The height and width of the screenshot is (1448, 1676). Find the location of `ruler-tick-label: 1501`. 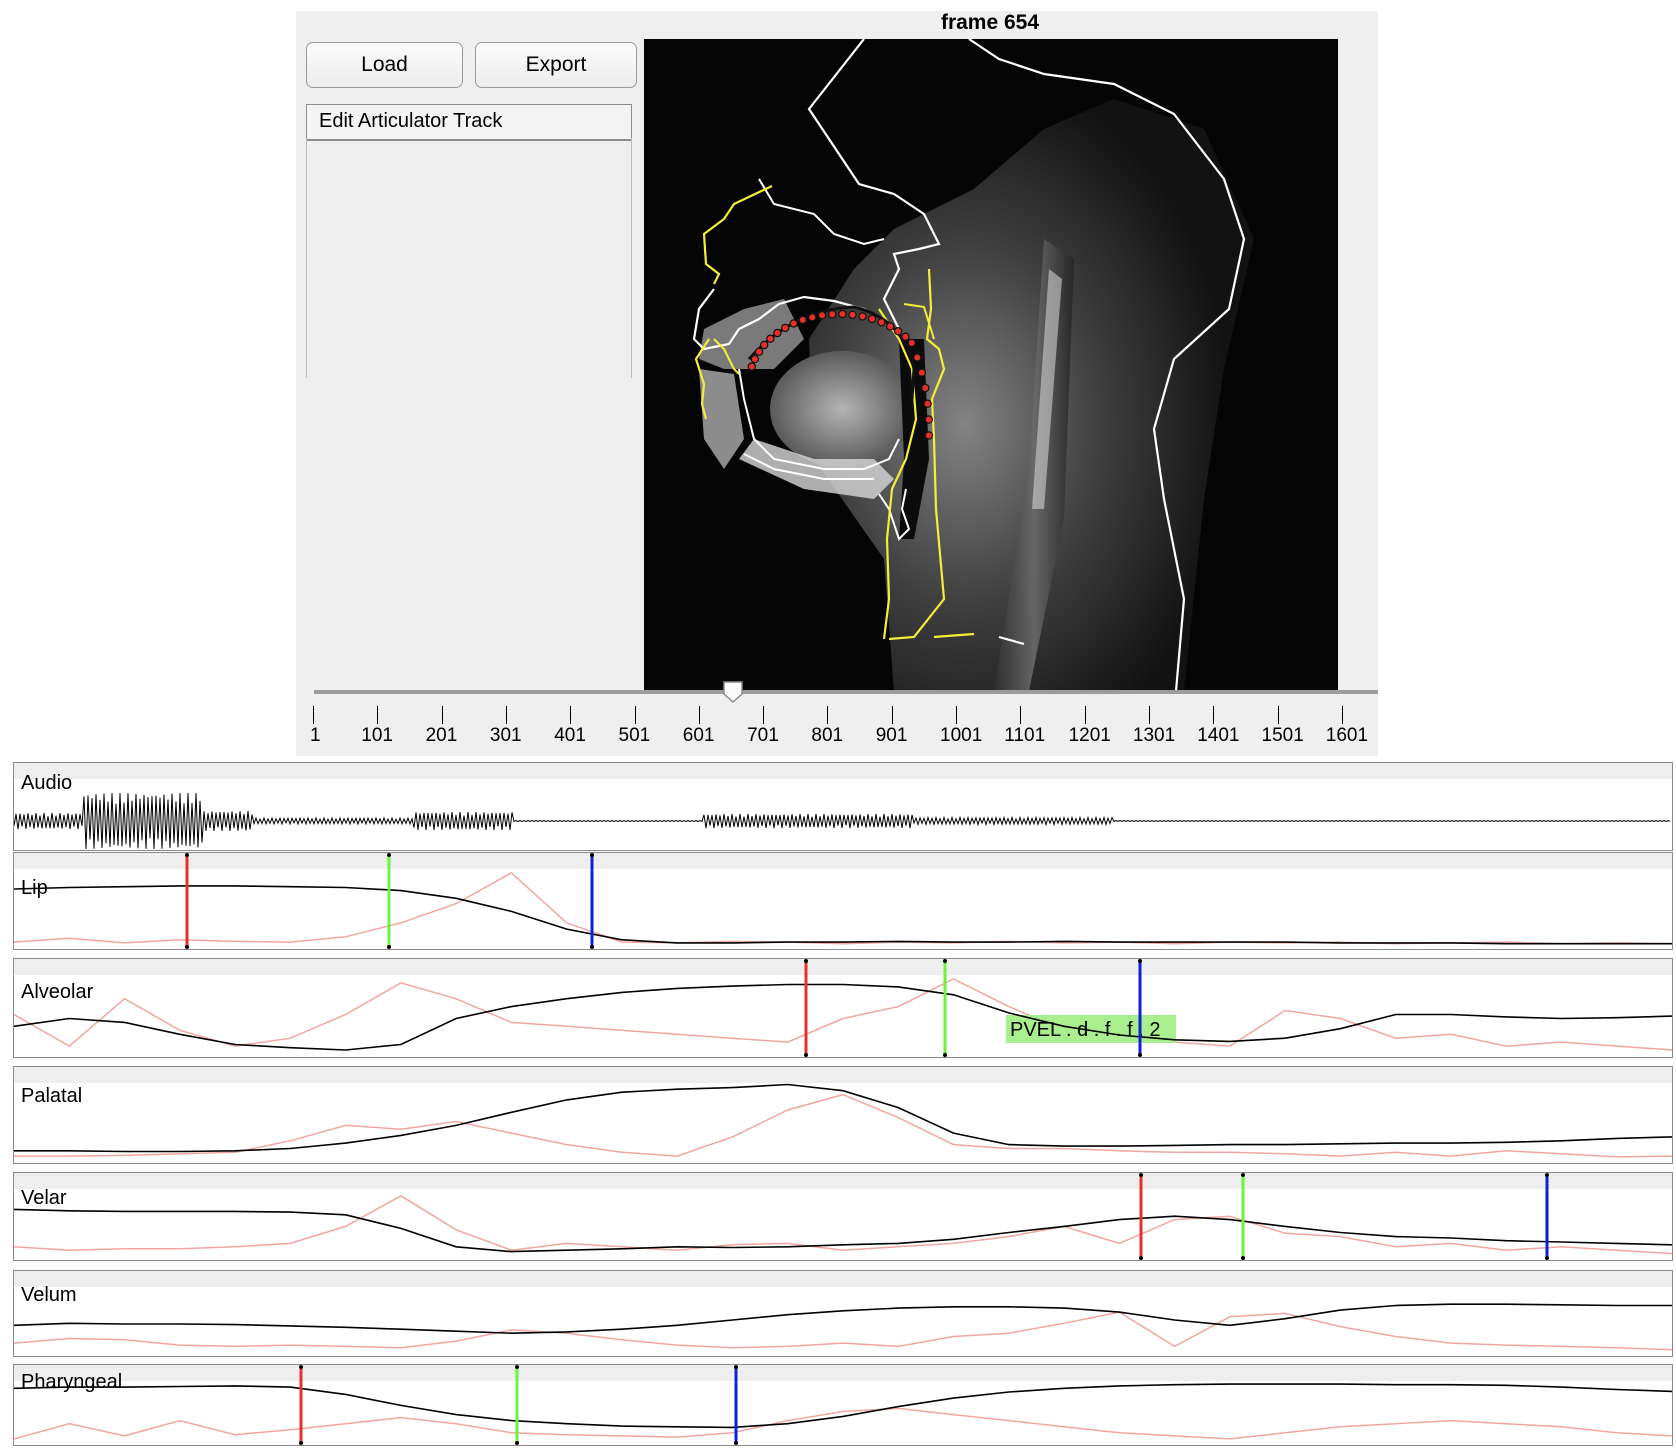

ruler-tick-label: 1501 is located at coordinates (1282, 735).